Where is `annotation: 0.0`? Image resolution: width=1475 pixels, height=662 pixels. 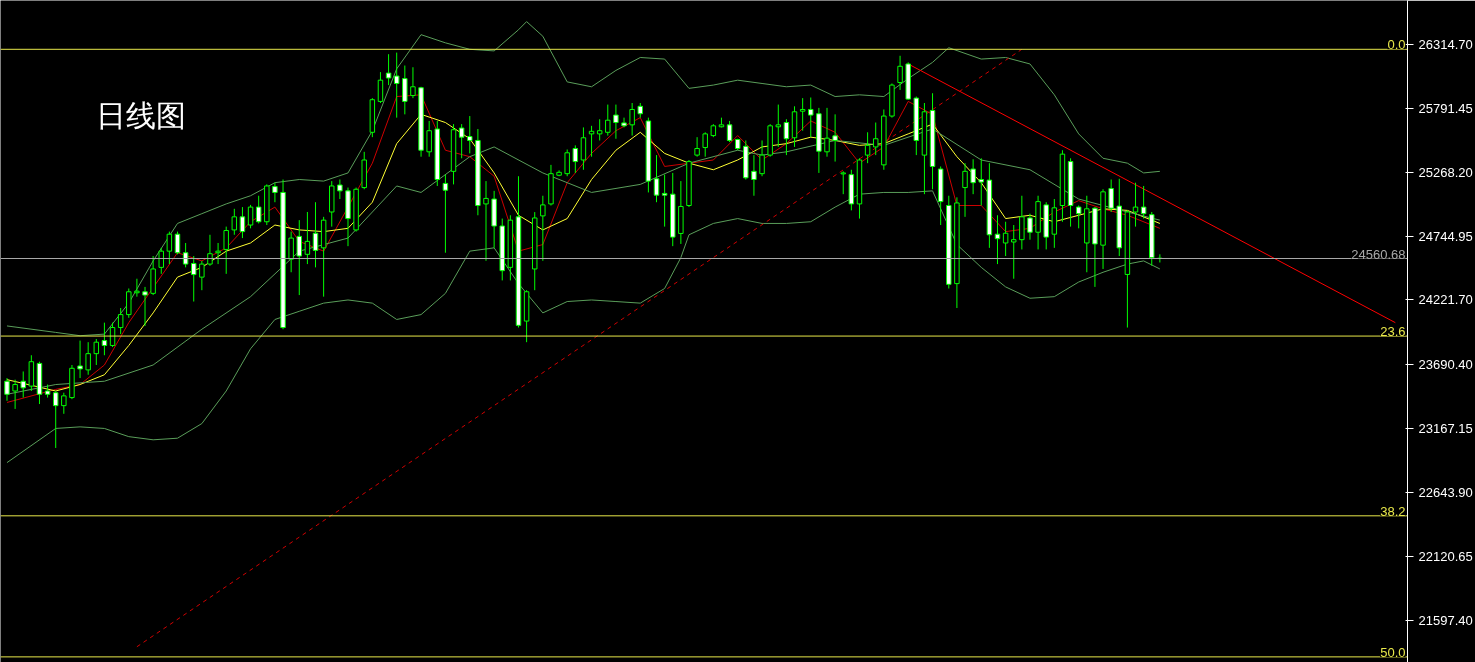
annotation: 0.0 is located at coordinates (1396, 45).